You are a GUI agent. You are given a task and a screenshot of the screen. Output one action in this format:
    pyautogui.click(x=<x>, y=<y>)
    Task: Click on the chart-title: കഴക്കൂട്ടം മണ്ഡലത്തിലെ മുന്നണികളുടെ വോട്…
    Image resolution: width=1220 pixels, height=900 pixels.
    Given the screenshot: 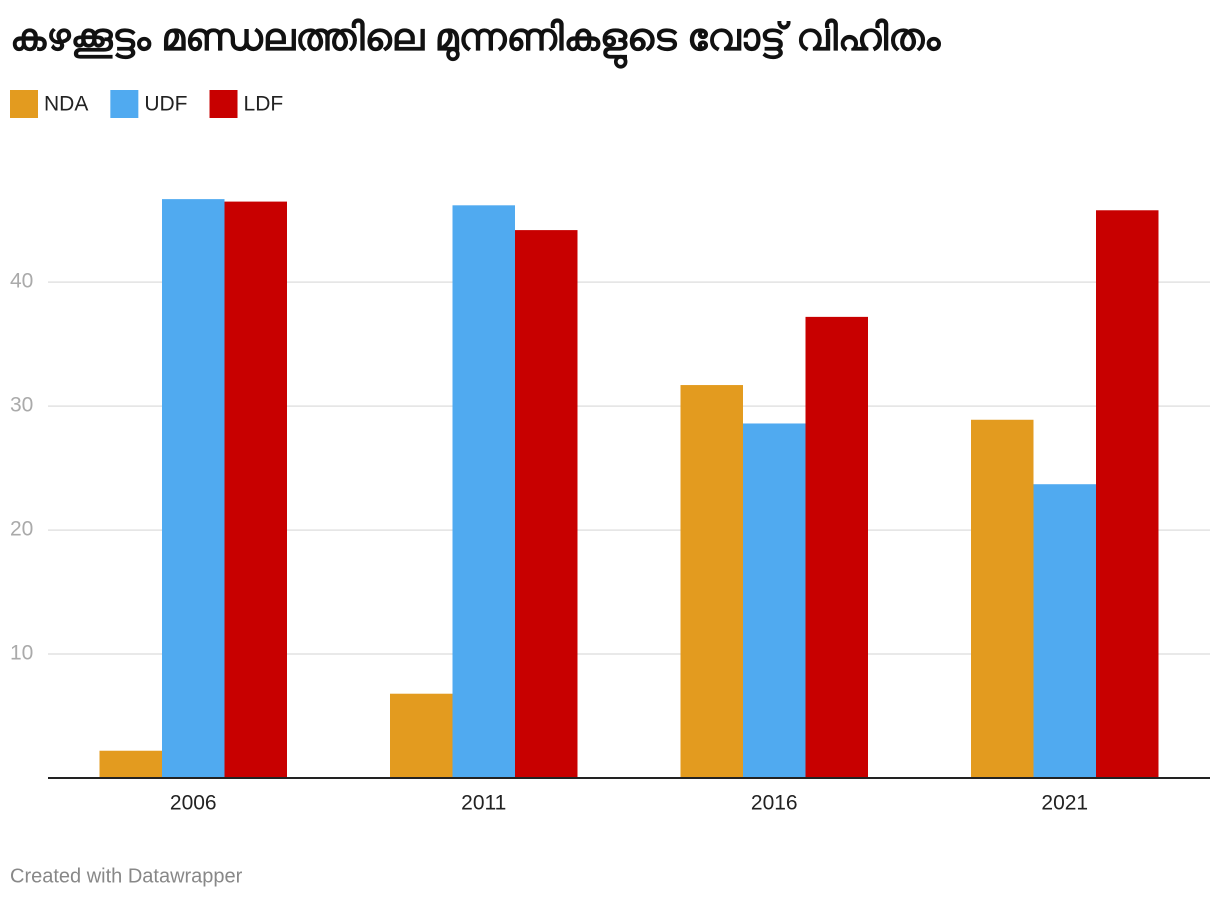 What is the action you would take?
    pyautogui.click(x=475, y=42)
    